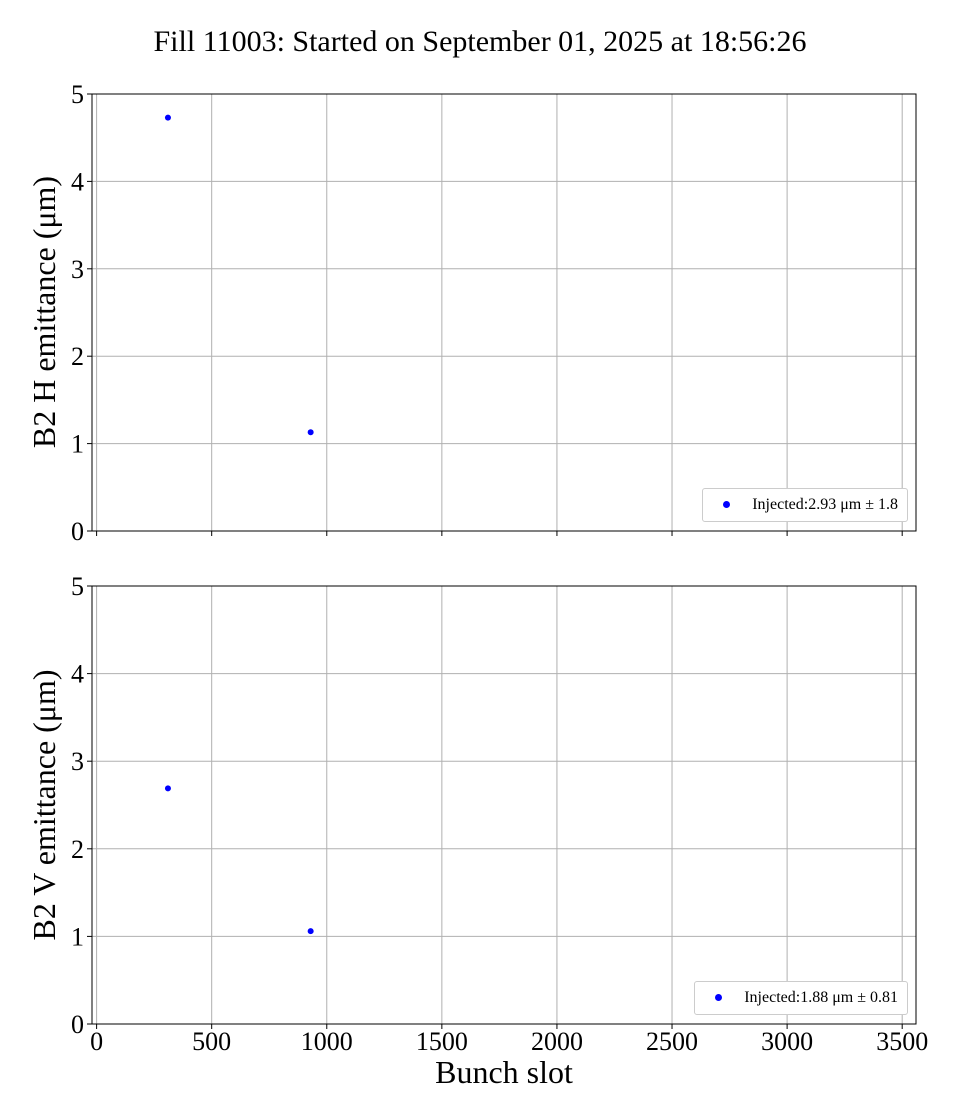  I want to click on x-tick-label: 2500, so click(672, 1041).